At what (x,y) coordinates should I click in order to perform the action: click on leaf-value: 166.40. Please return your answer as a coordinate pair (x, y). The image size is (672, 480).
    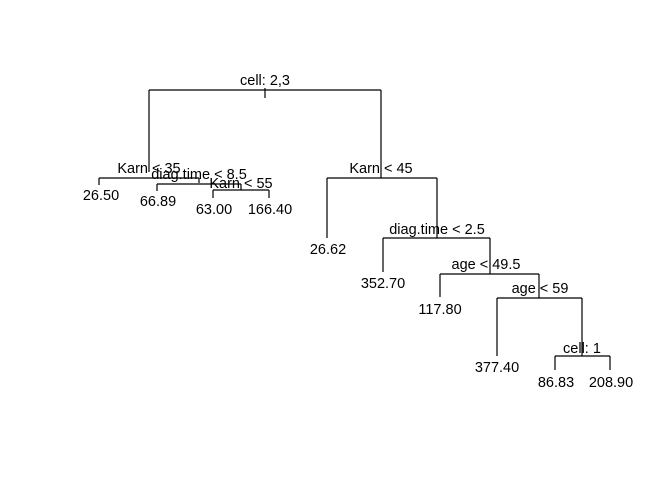
    Looking at the image, I should click on (270, 210).